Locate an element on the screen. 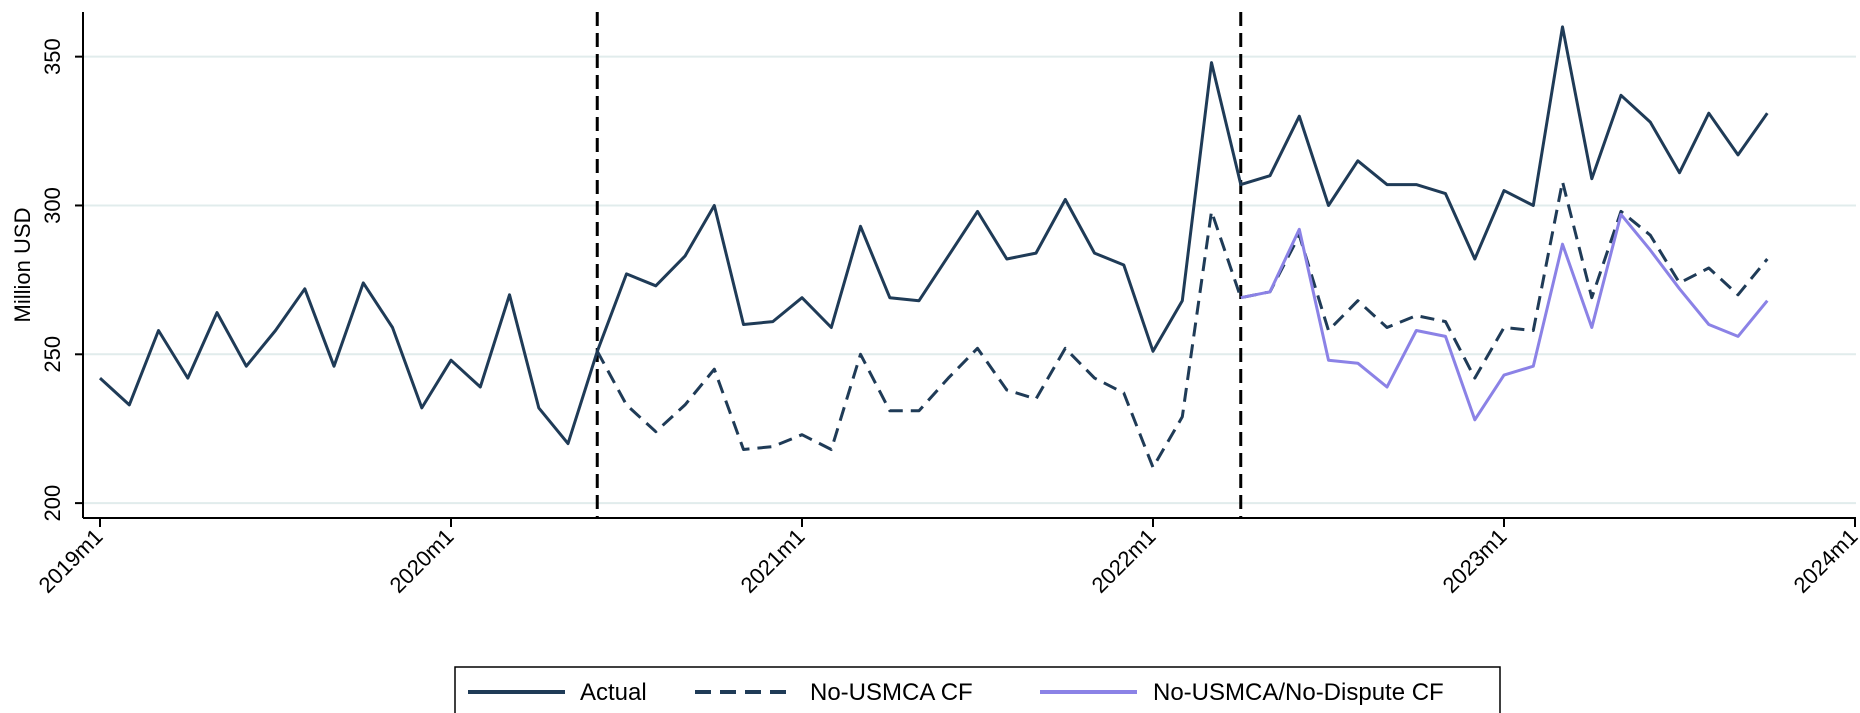 The image size is (1860, 713). legend-box is located at coordinates (977, 689).